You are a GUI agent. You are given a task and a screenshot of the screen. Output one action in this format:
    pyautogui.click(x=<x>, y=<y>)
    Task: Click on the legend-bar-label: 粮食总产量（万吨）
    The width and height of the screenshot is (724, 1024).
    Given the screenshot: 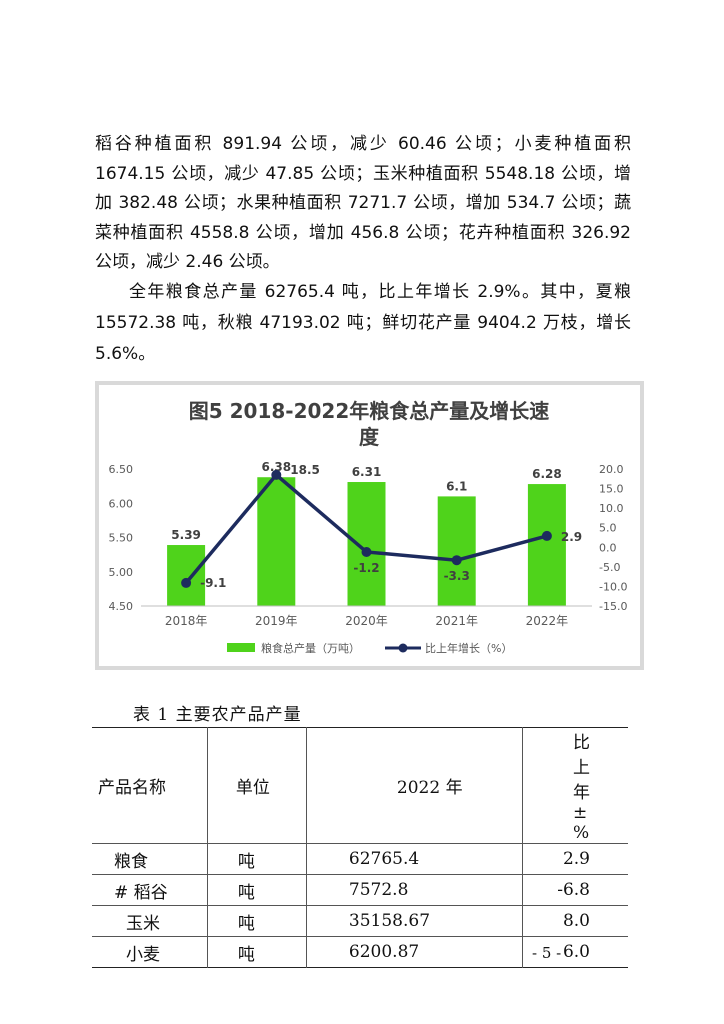 What is the action you would take?
    pyautogui.click(x=310, y=648)
    